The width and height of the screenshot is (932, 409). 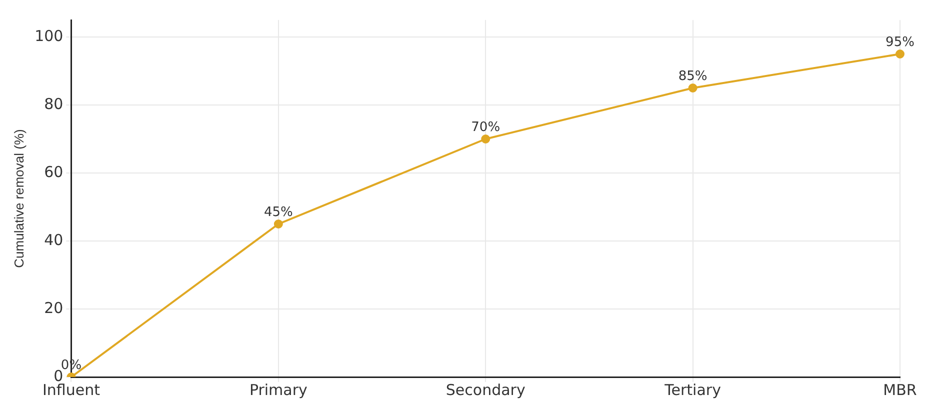 I want to click on x-tick-label: MBR, so click(x=900, y=389).